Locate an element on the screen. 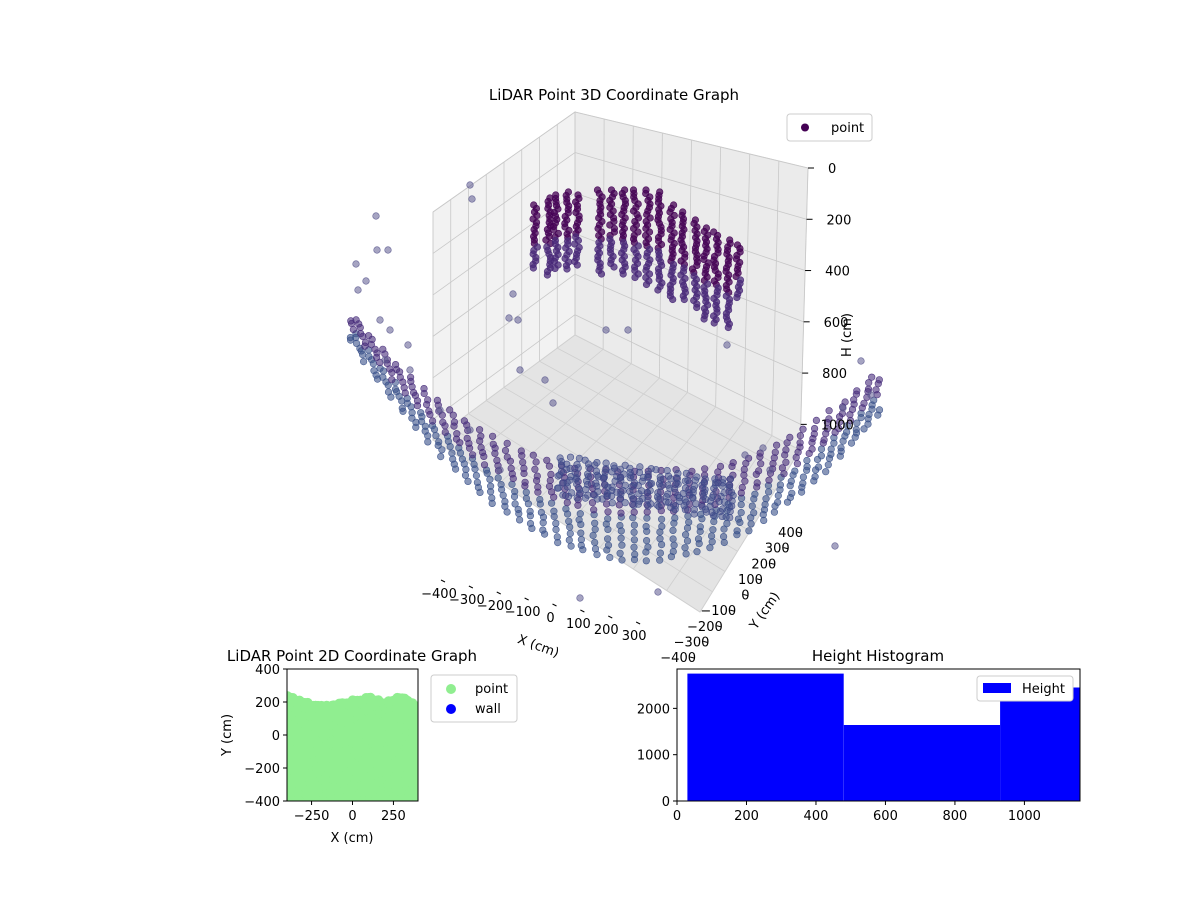  x-tick-label: 0 is located at coordinates (550, 618).